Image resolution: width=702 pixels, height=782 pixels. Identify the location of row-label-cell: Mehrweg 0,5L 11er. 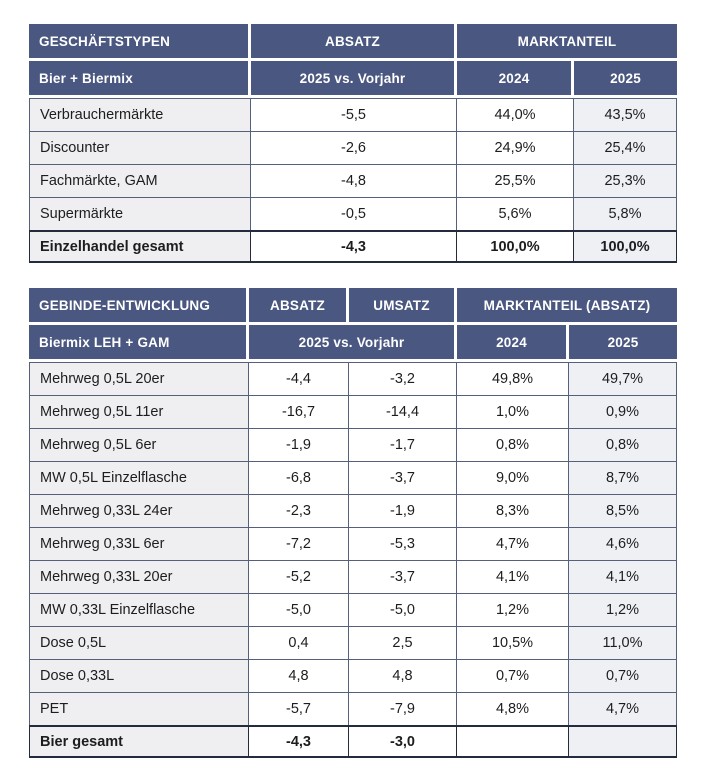
(139, 411).